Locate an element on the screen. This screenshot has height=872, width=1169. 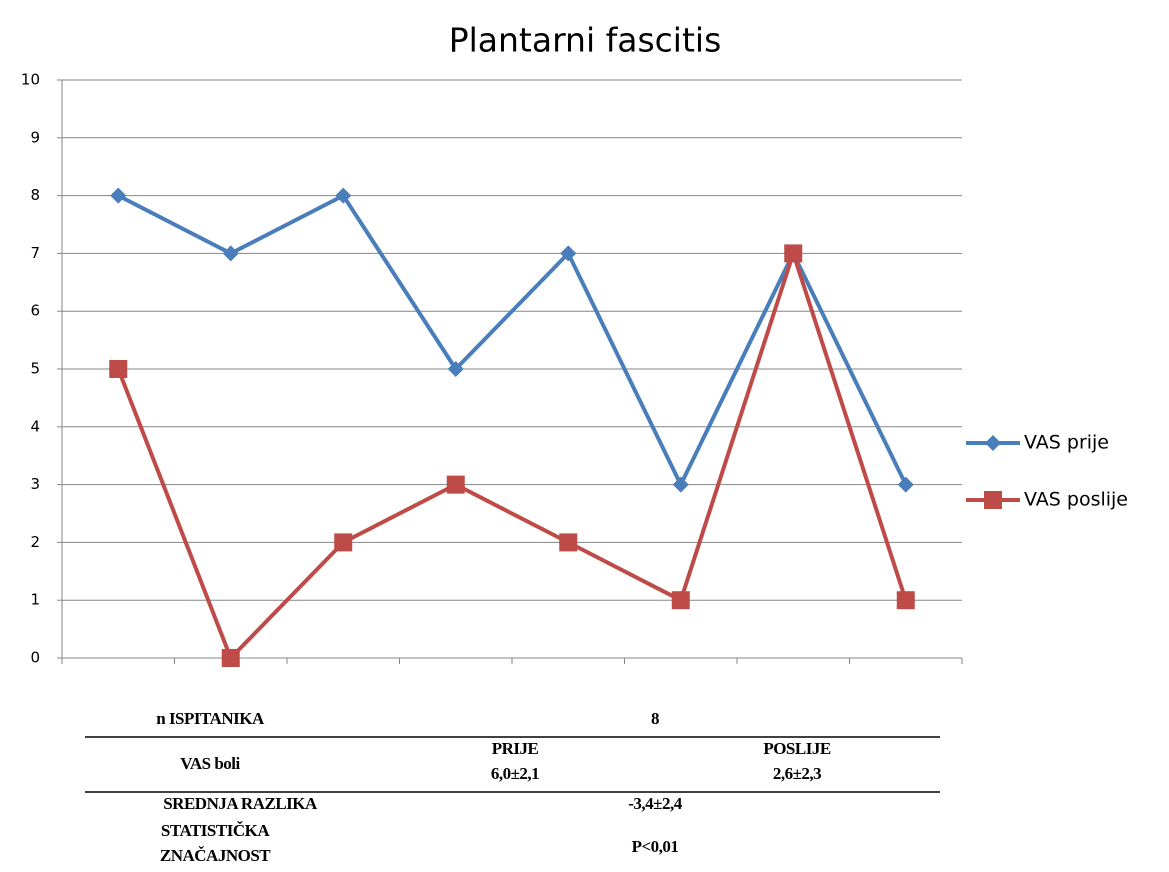
y-tick-label: 8 is located at coordinates (35, 195).